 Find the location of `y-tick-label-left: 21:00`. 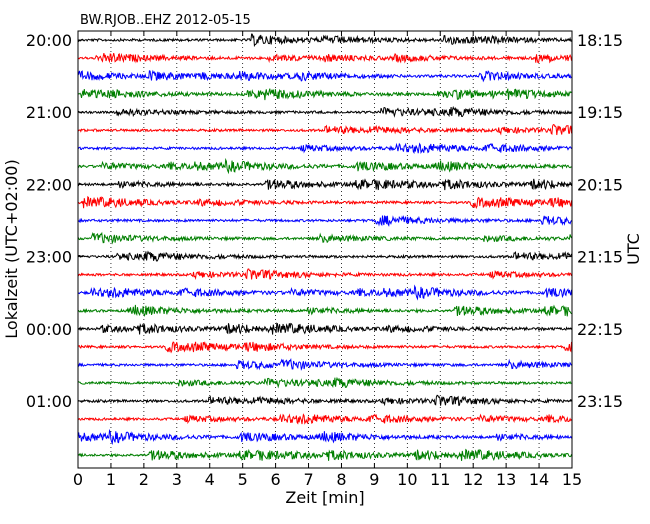

y-tick-label-left: 21:00 is located at coordinates (49, 112).